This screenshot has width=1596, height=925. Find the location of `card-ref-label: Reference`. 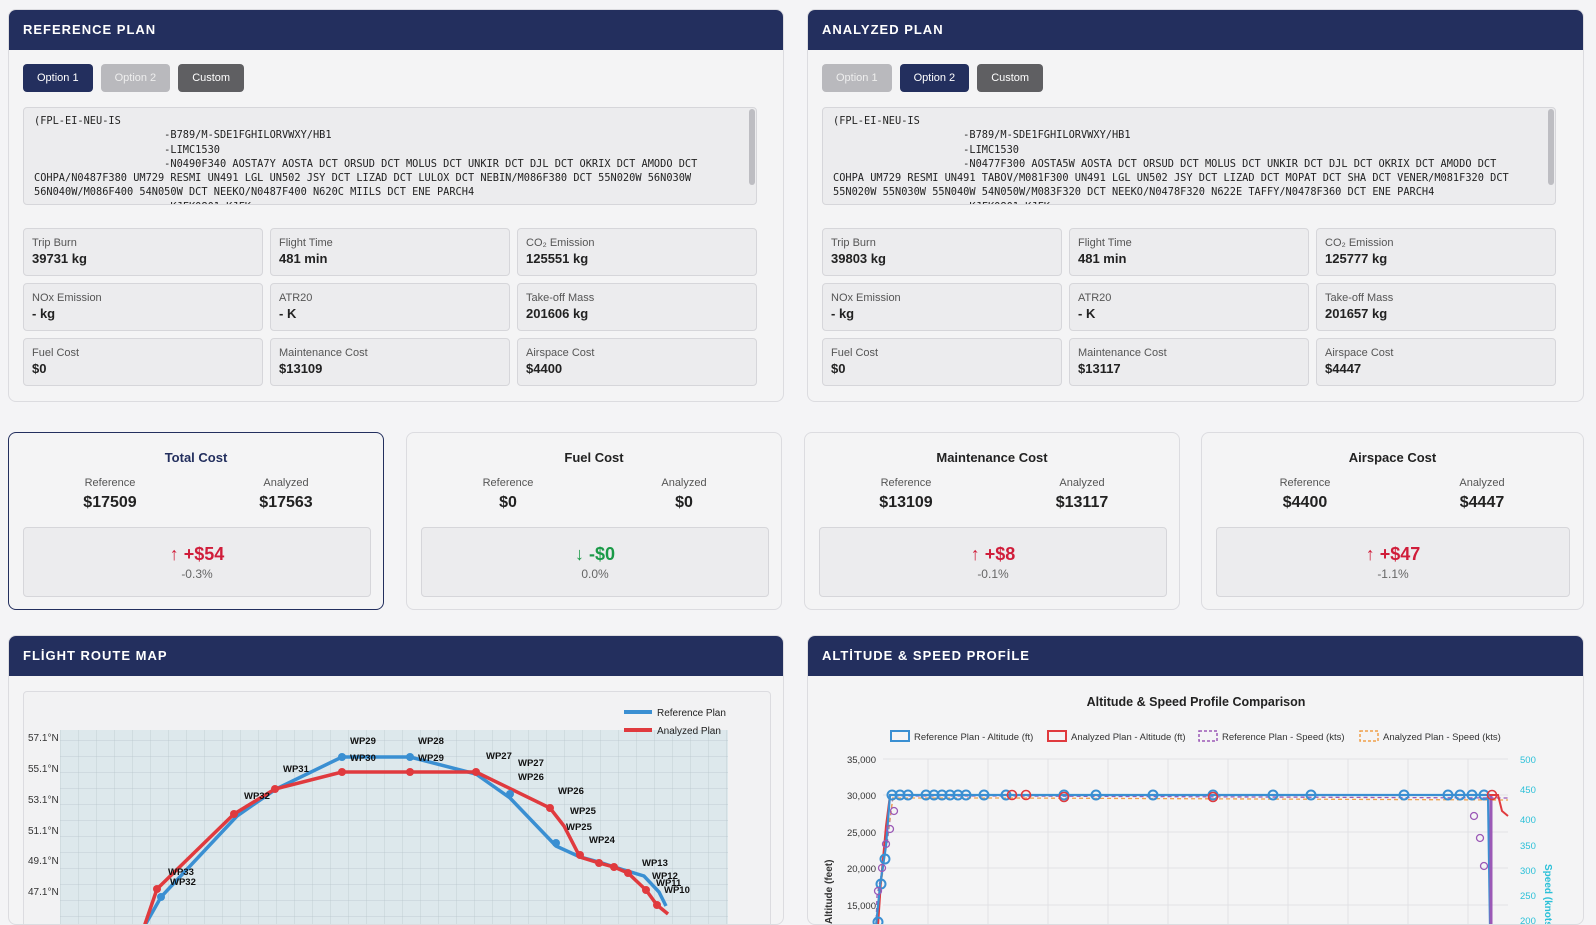

card-ref-label: Reference is located at coordinates (508, 483).